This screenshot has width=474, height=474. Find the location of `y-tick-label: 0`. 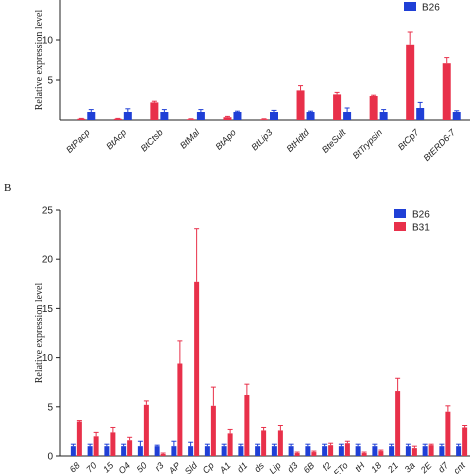

y-tick-label: 0 is located at coordinates (50, 457).